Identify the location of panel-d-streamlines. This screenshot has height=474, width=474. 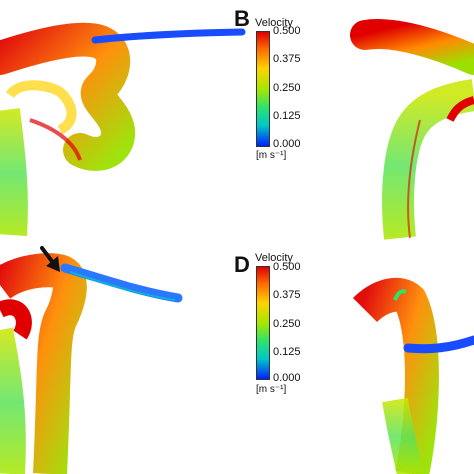
(413, 375).